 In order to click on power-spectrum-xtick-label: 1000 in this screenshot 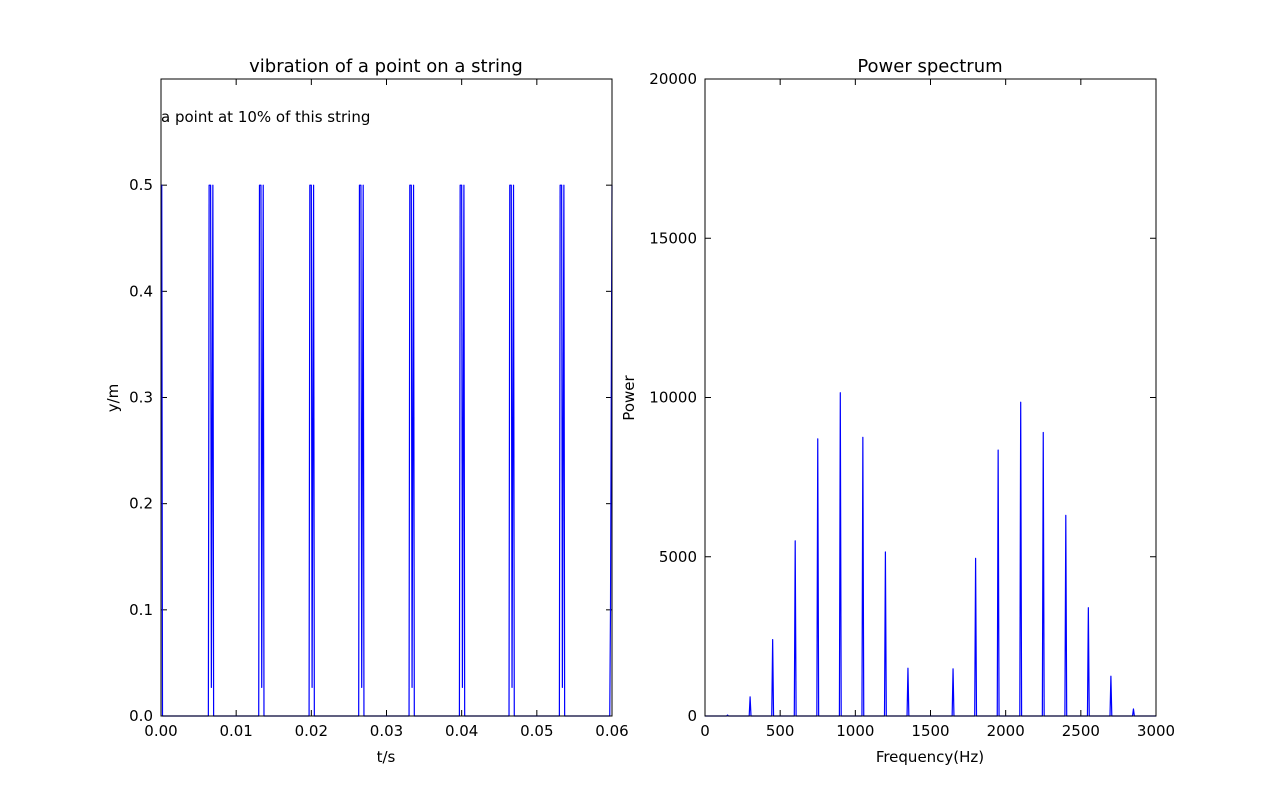, I will do `click(855, 731)`.